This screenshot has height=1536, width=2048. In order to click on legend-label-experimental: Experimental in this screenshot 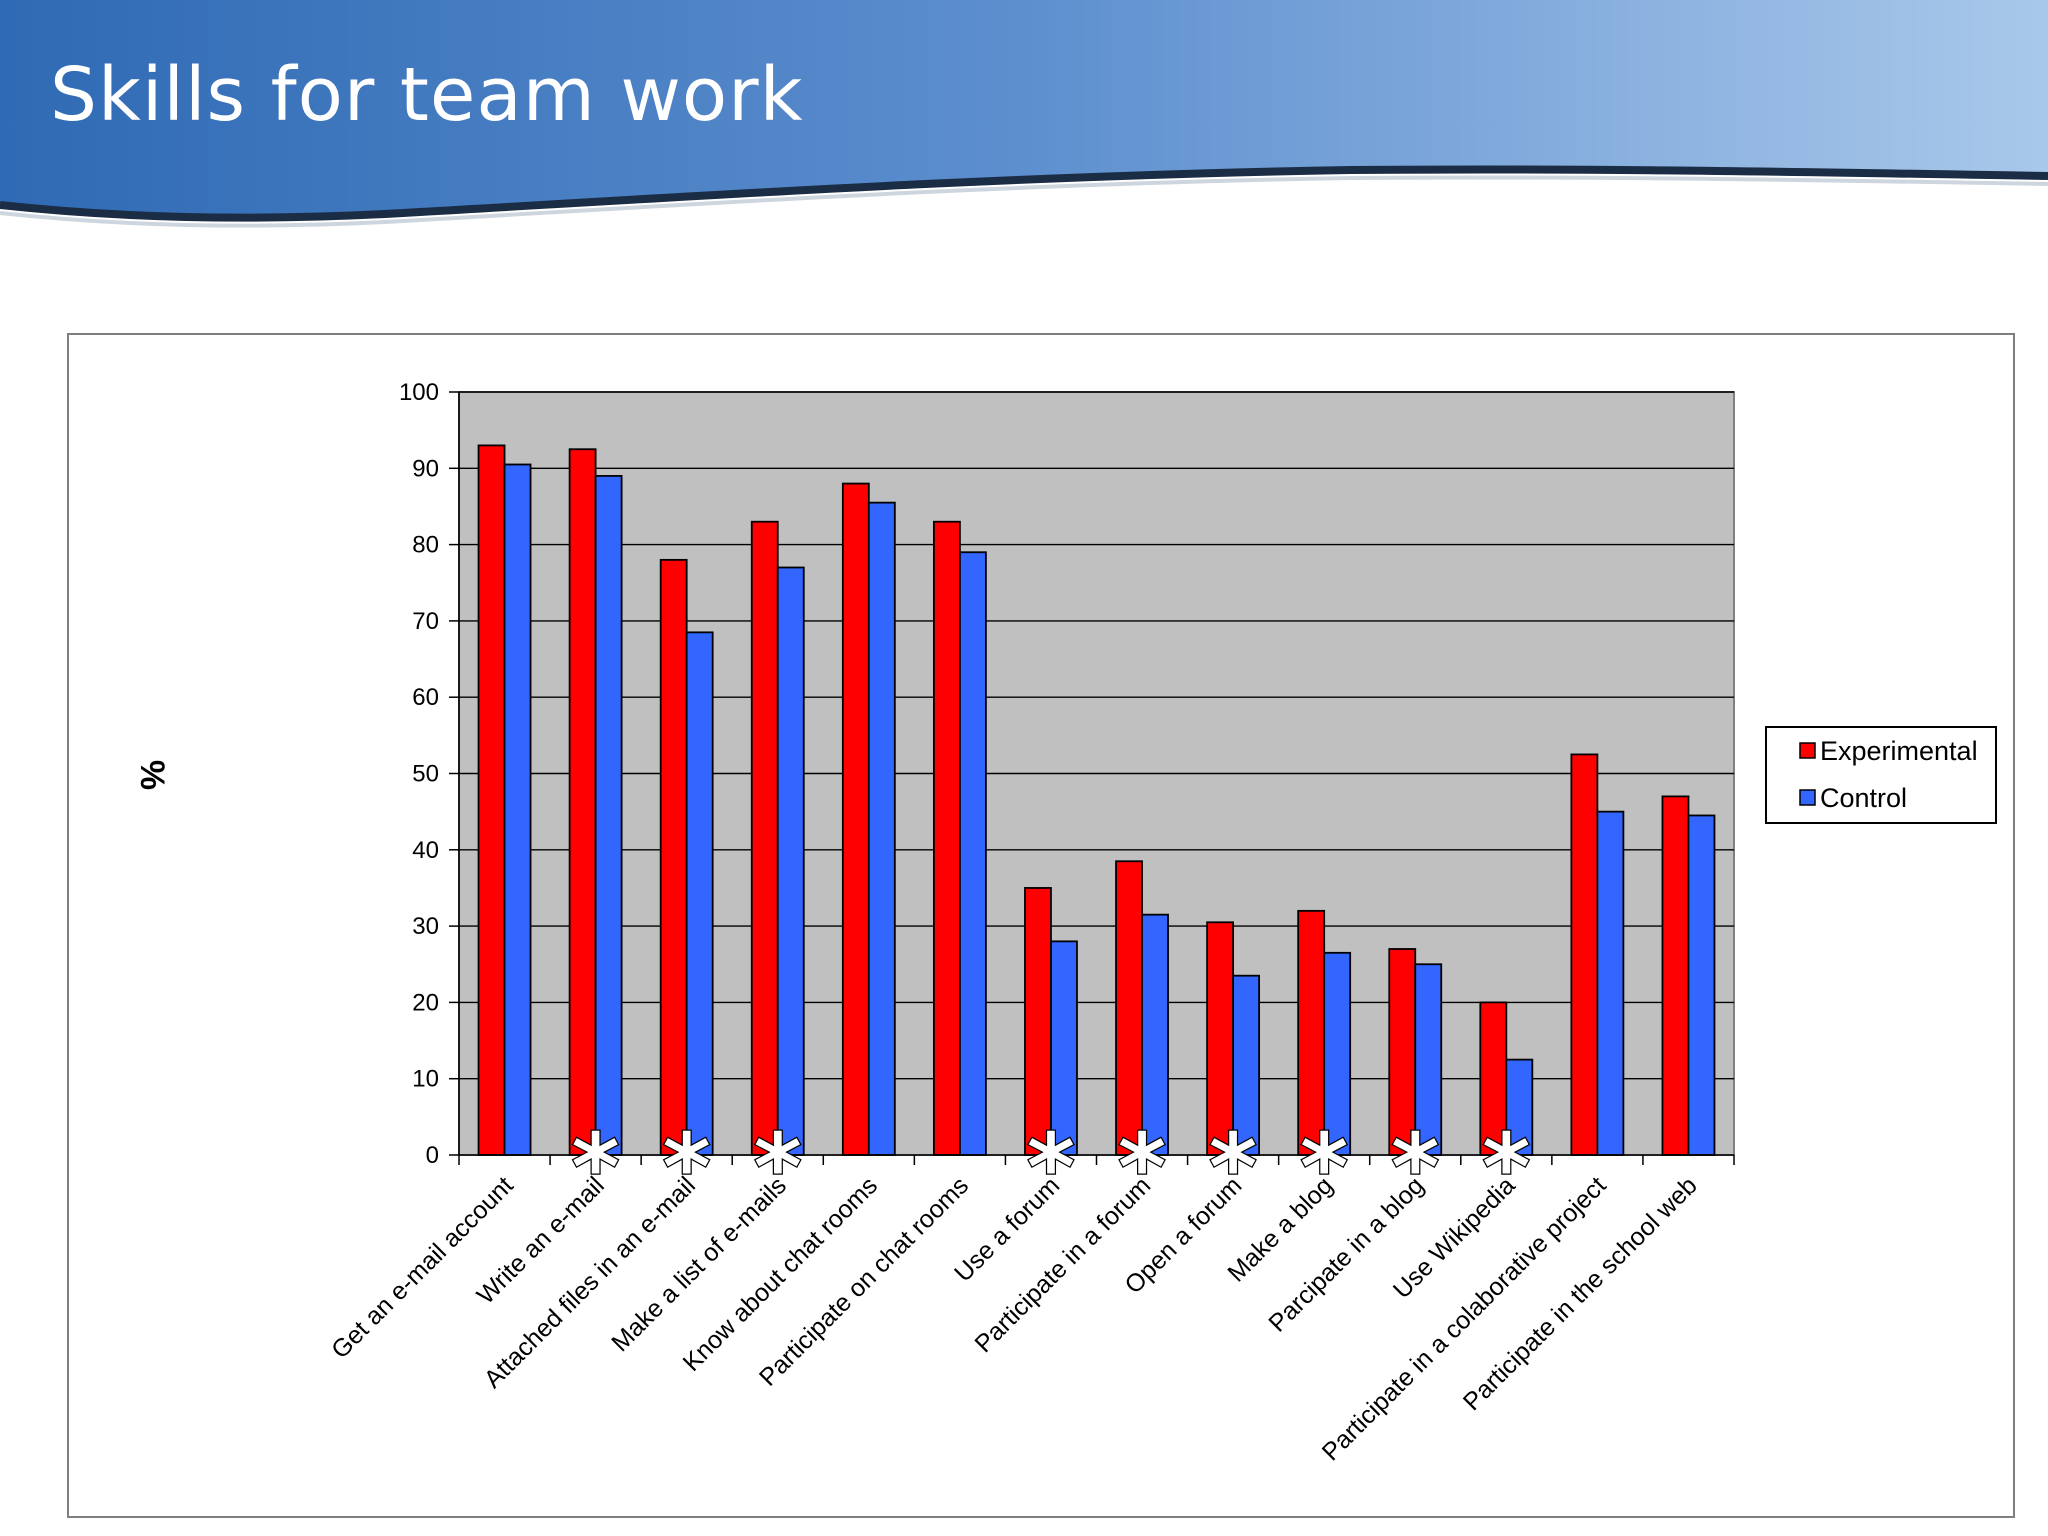, I will do `click(1899, 751)`.